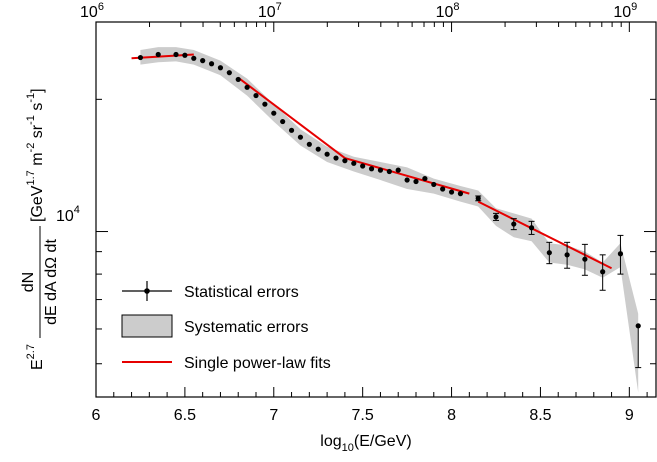 Image resolution: width=657 pixels, height=462 pixels. Describe the element at coordinates (35, 155) in the screenshot. I see `svg-text: [GeV1.7 m-2 sr-1 s-1]` at that location.